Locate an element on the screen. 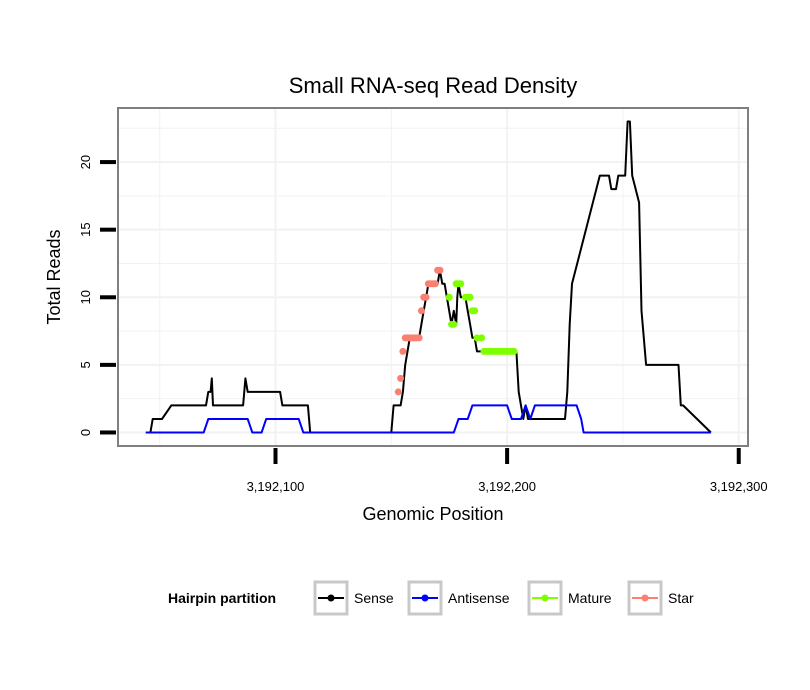 The height and width of the screenshot is (690, 810). legend-title: Hairpin partition is located at coordinates (222, 598).